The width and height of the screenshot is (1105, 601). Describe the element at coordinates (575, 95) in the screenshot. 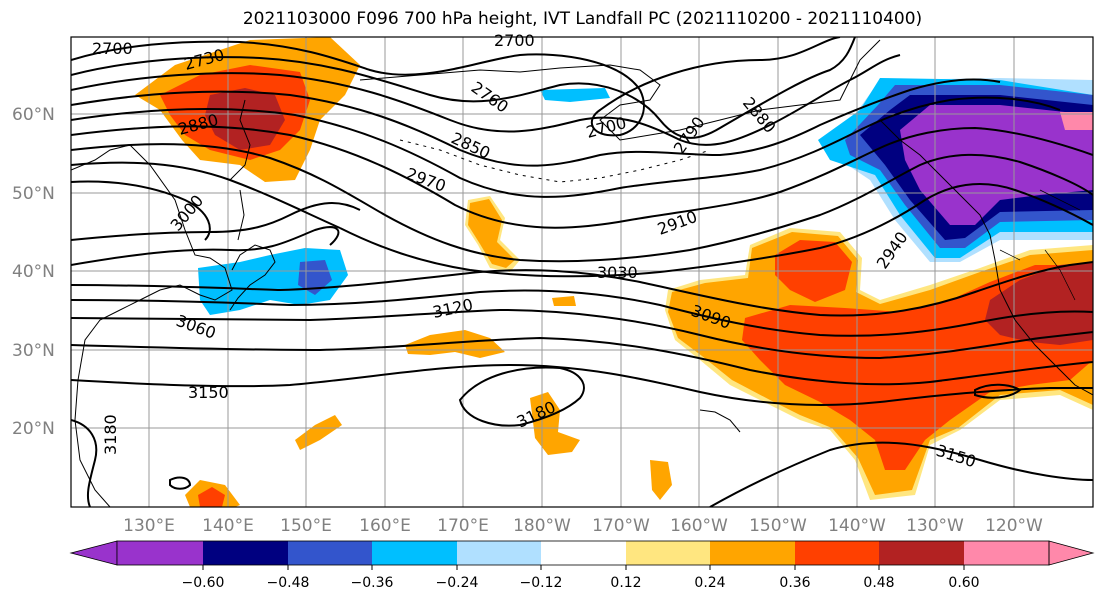

I see `shade-cyan-bering` at that location.